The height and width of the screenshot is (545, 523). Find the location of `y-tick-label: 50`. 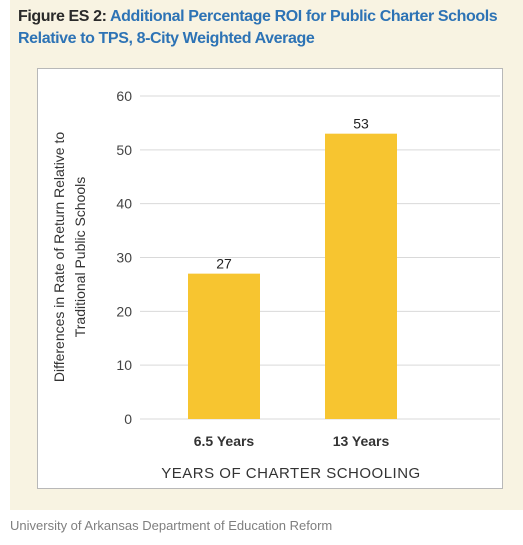

y-tick-label: 50 is located at coordinates (124, 150).